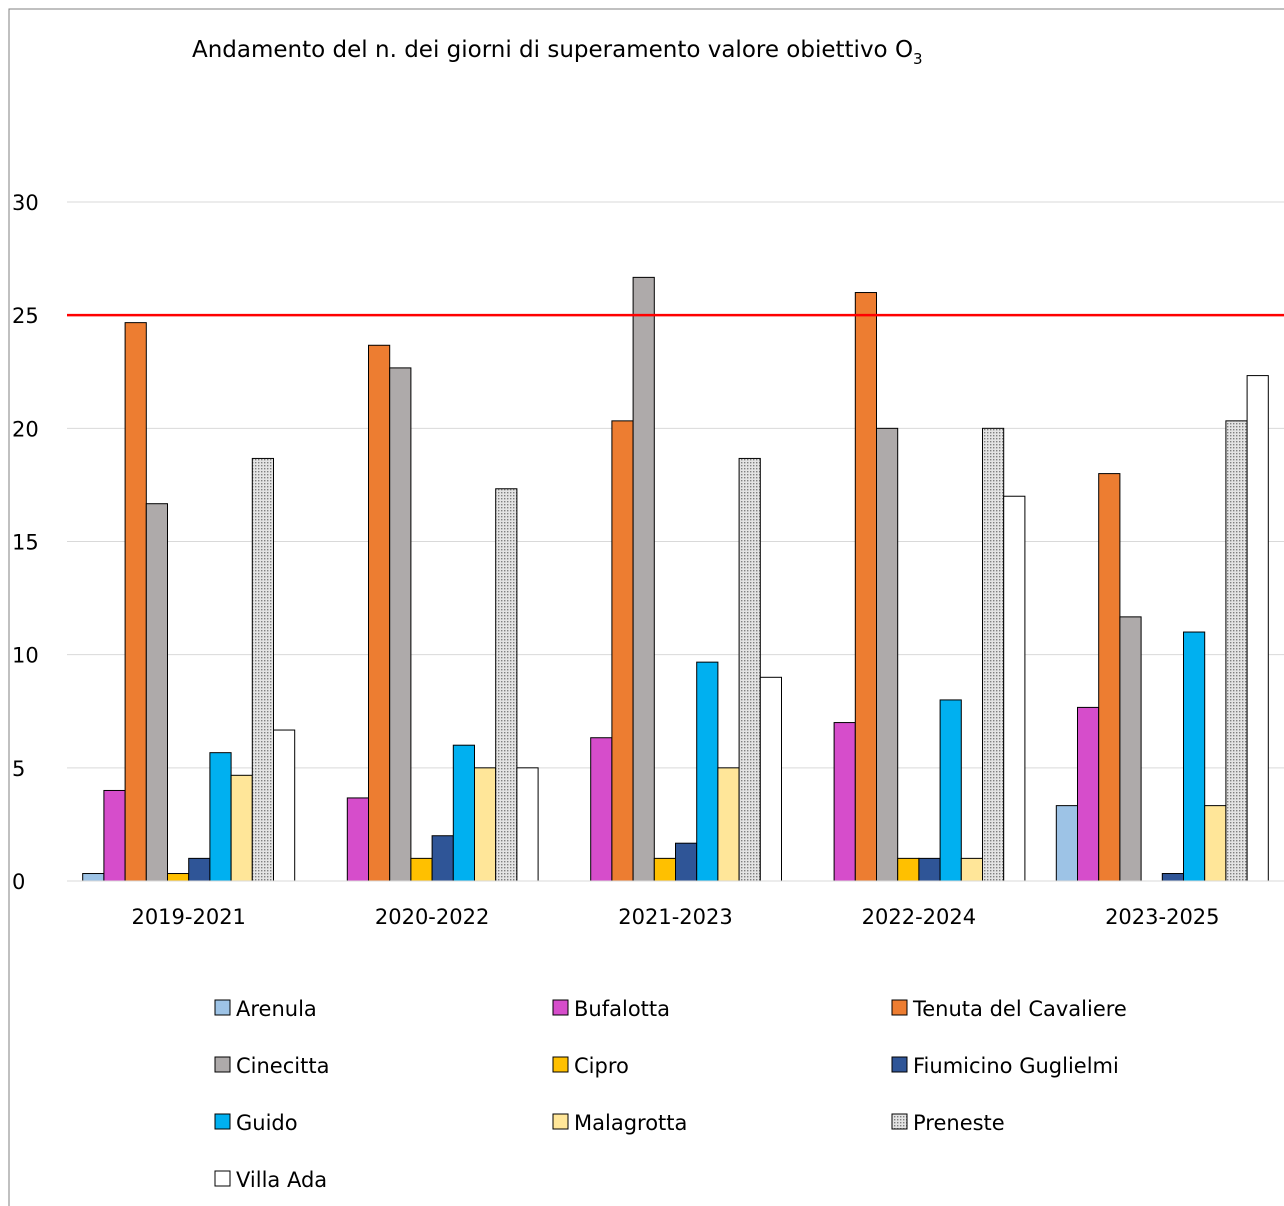  What do you see at coordinates (25, 203) in the screenshot?
I see `y-tick-label: 30` at bounding box center [25, 203].